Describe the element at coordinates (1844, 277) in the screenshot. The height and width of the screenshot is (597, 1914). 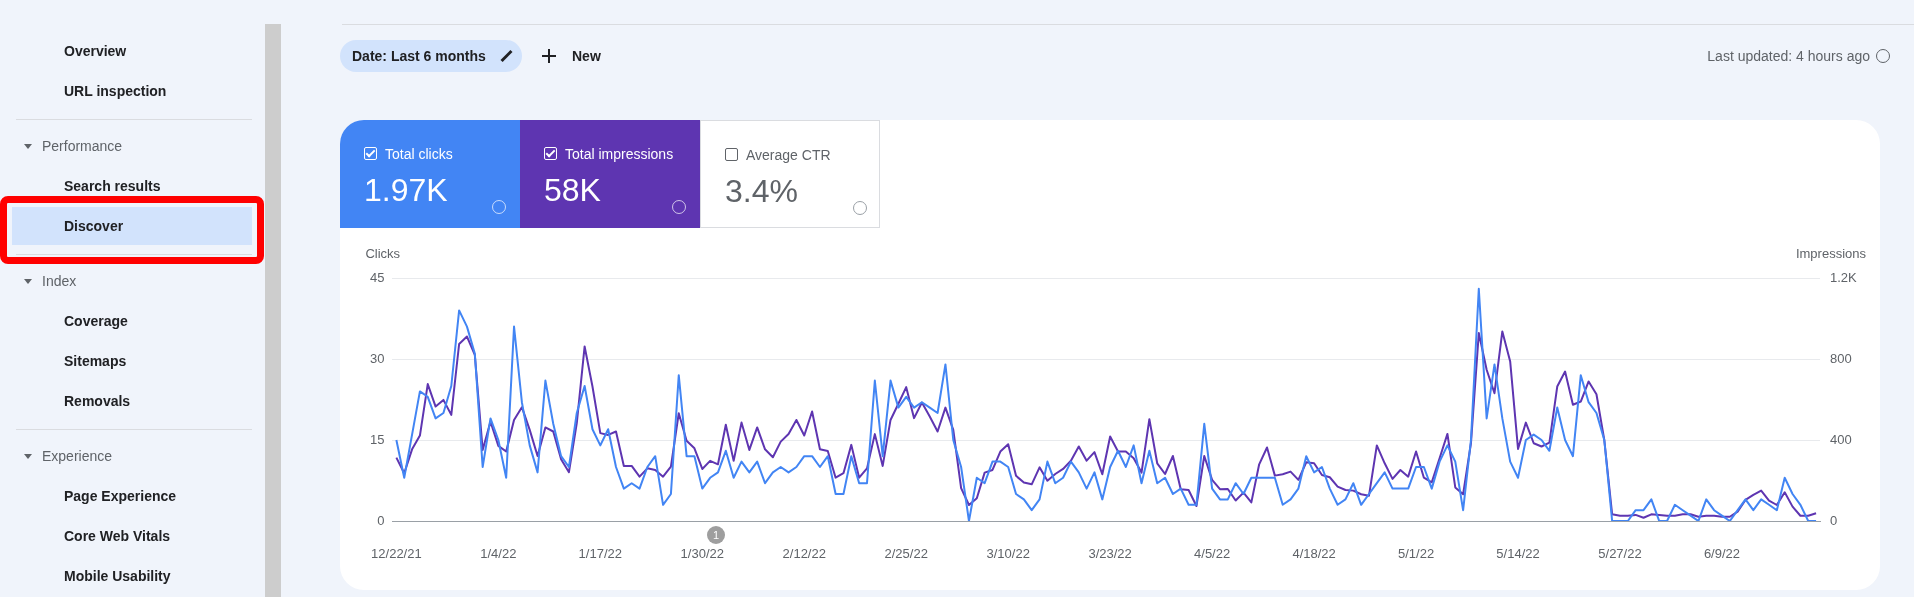
I see `y2-tick-label: 1.2K` at that location.